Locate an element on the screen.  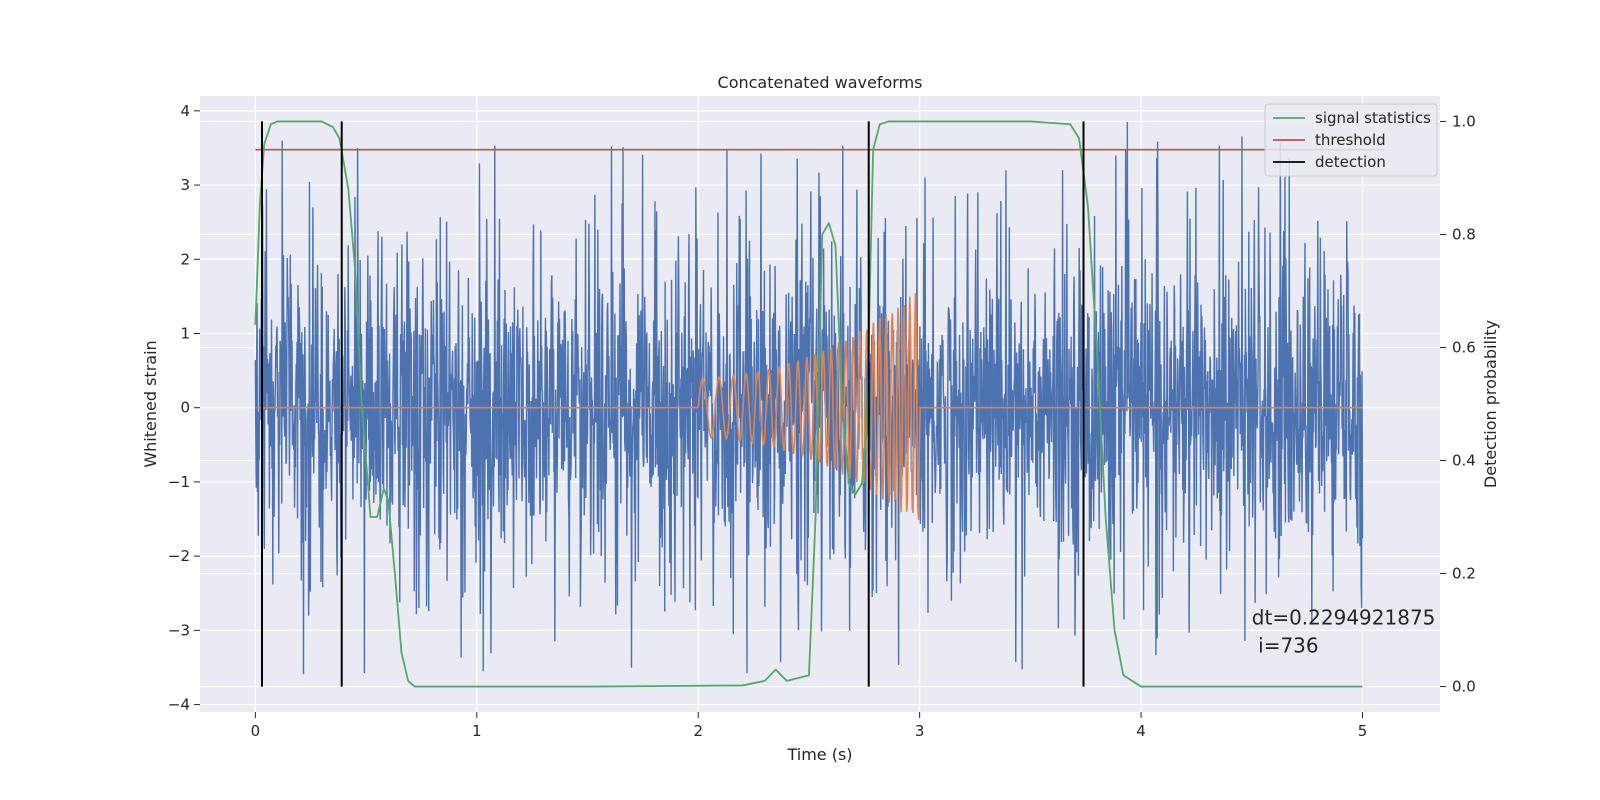
x-tick-label: 1 is located at coordinates (477, 731).